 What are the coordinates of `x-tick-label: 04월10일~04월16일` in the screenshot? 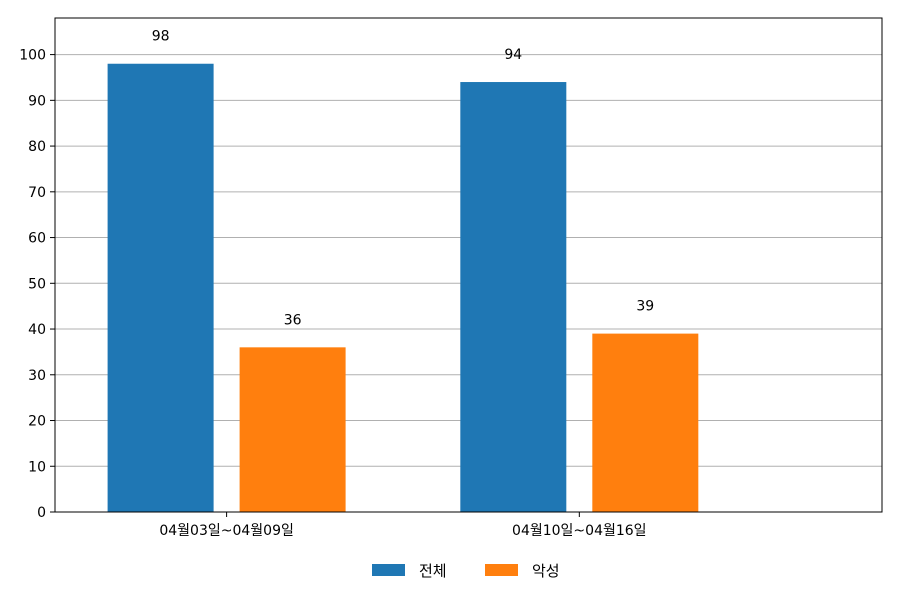 It's located at (579, 531).